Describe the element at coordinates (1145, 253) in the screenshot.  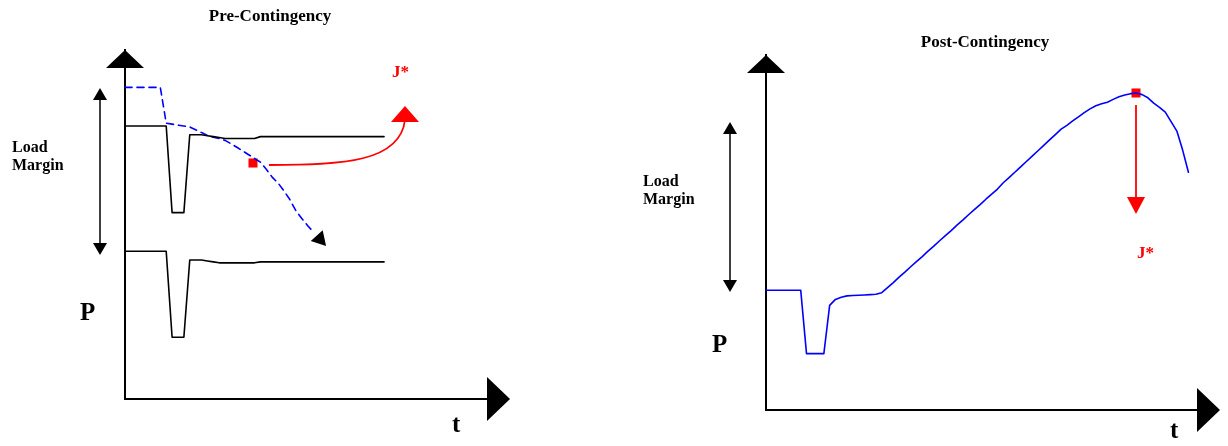
I see `annotation: J*` at that location.